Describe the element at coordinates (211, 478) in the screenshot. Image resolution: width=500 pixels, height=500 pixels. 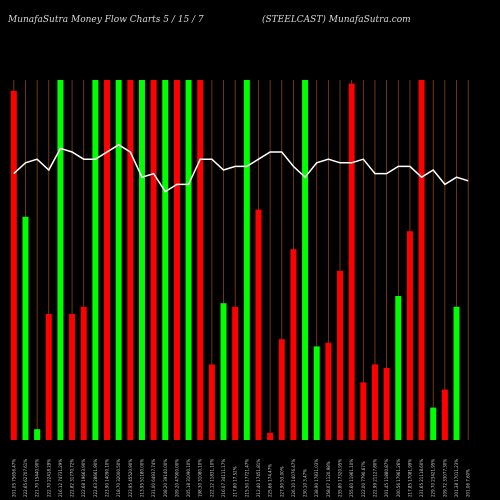
I see `x-tick-label: 222.12 11831.10%` at that location.